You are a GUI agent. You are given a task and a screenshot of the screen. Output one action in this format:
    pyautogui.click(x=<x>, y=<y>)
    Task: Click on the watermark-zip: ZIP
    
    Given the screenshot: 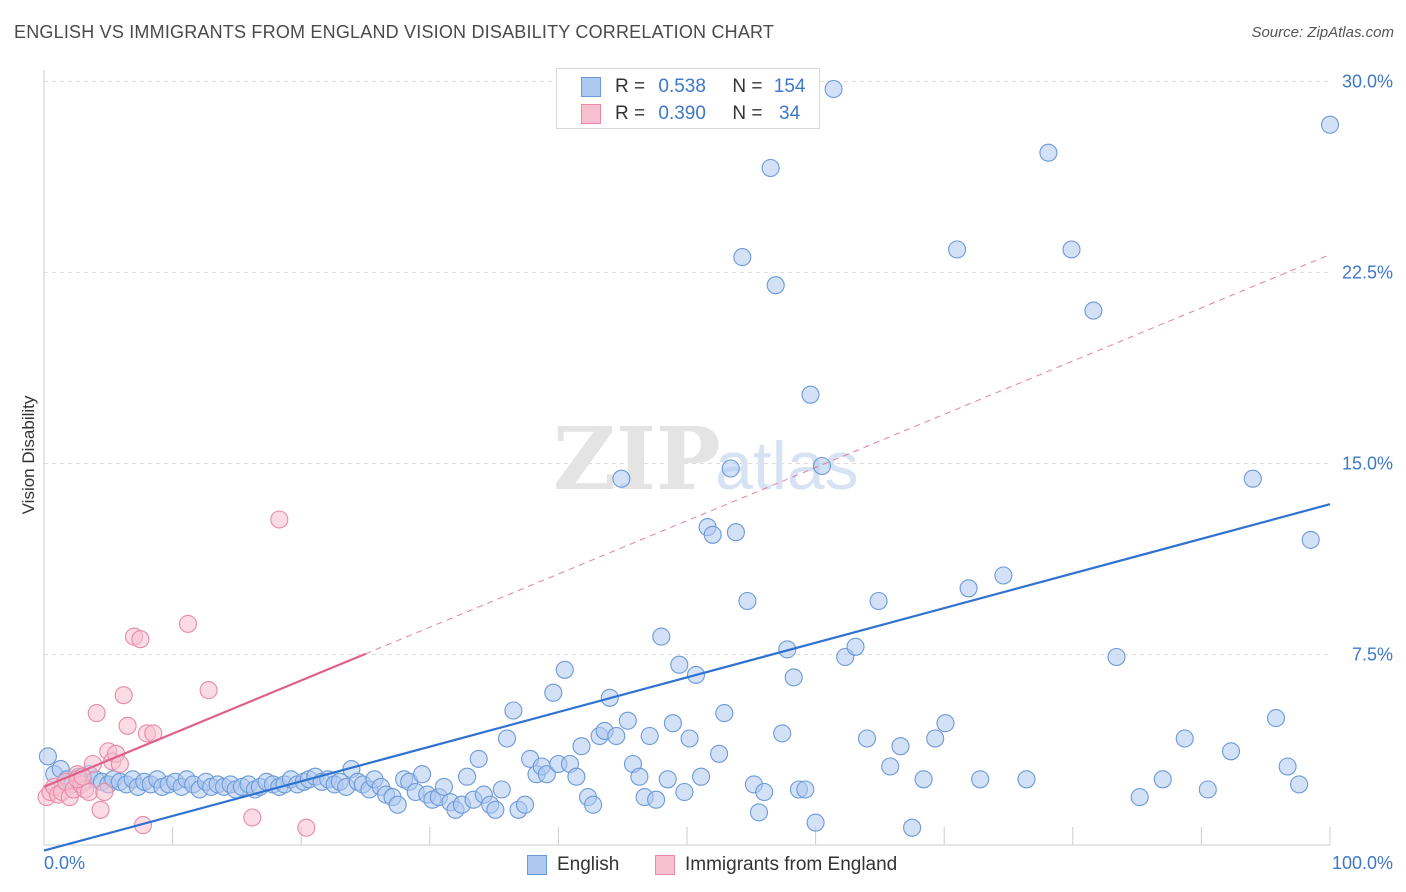 What is the action you would take?
    pyautogui.click(x=637, y=459)
    